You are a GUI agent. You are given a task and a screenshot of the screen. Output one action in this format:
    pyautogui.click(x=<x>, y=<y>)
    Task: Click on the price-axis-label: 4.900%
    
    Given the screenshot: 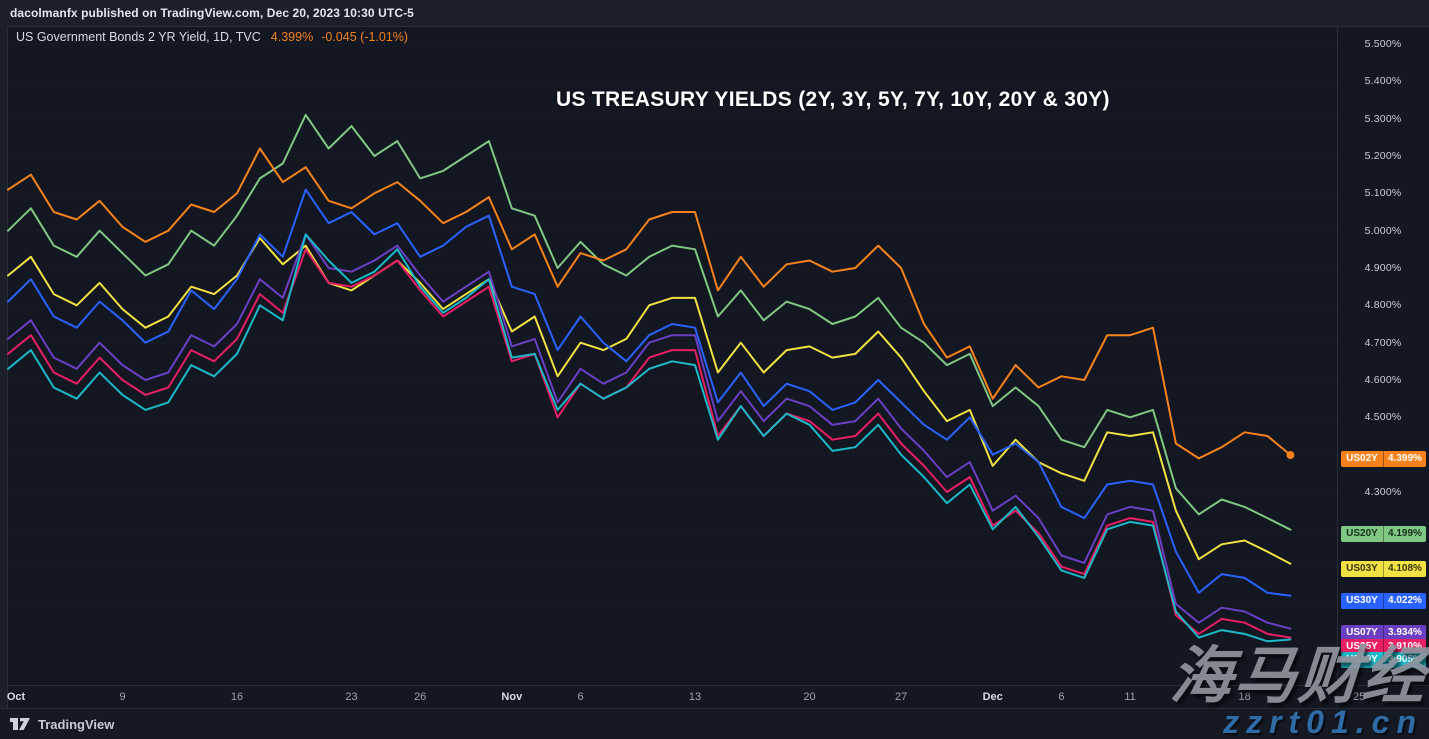 What is the action you would take?
    pyautogui.click(x=1383, y=267)
    